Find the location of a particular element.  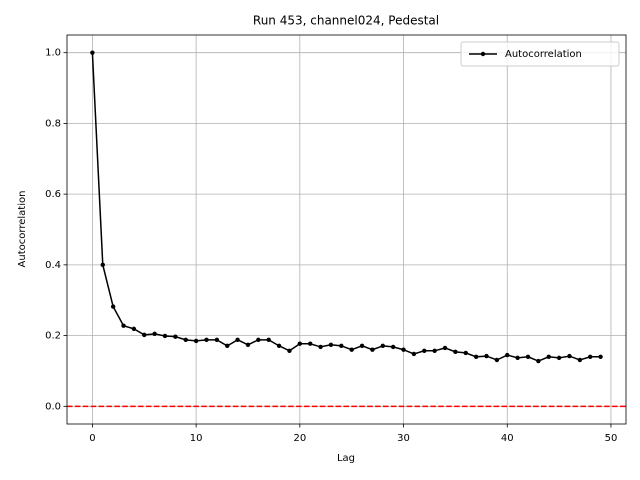

y-tick-label: 1.0 is located at coordinates (53, 53).